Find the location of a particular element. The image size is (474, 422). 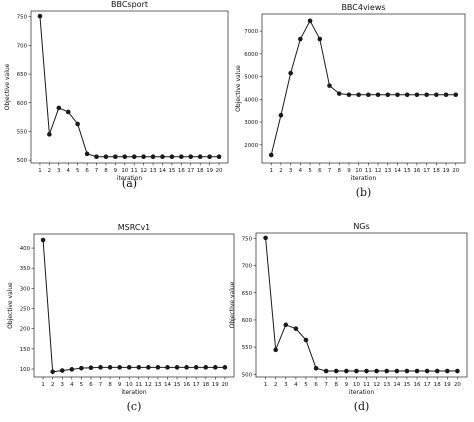

y-tick-label: 100 is located at coordinates (25, 370).